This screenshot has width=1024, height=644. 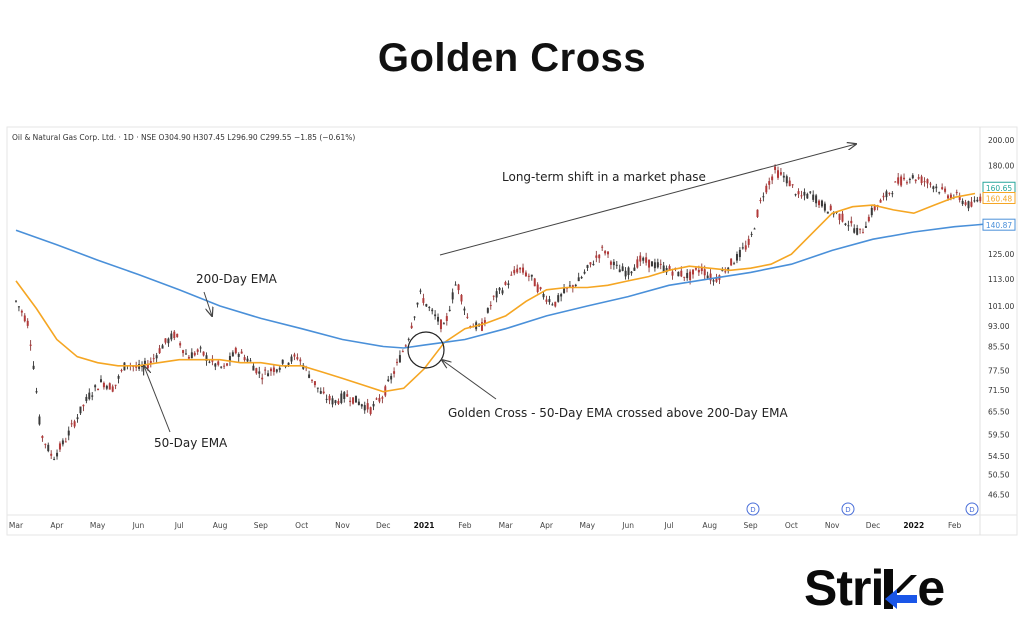 I want to click on x-tick-label: Oct, so click(x=301, y=525).